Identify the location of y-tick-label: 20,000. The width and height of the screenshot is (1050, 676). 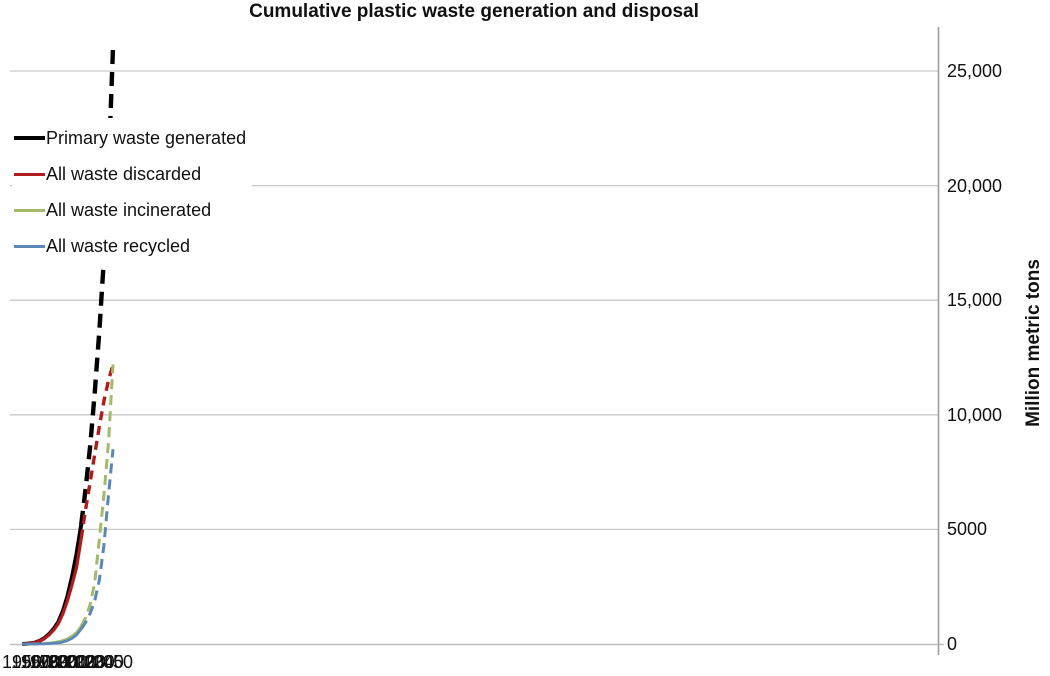
(975, 185).